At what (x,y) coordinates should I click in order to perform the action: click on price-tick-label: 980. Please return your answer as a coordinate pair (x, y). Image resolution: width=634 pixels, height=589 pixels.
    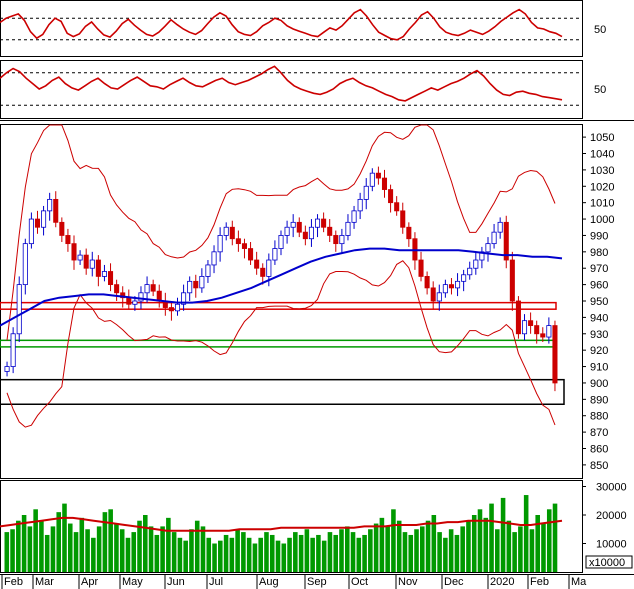
    Looking at the image, I should click on (599, 253).